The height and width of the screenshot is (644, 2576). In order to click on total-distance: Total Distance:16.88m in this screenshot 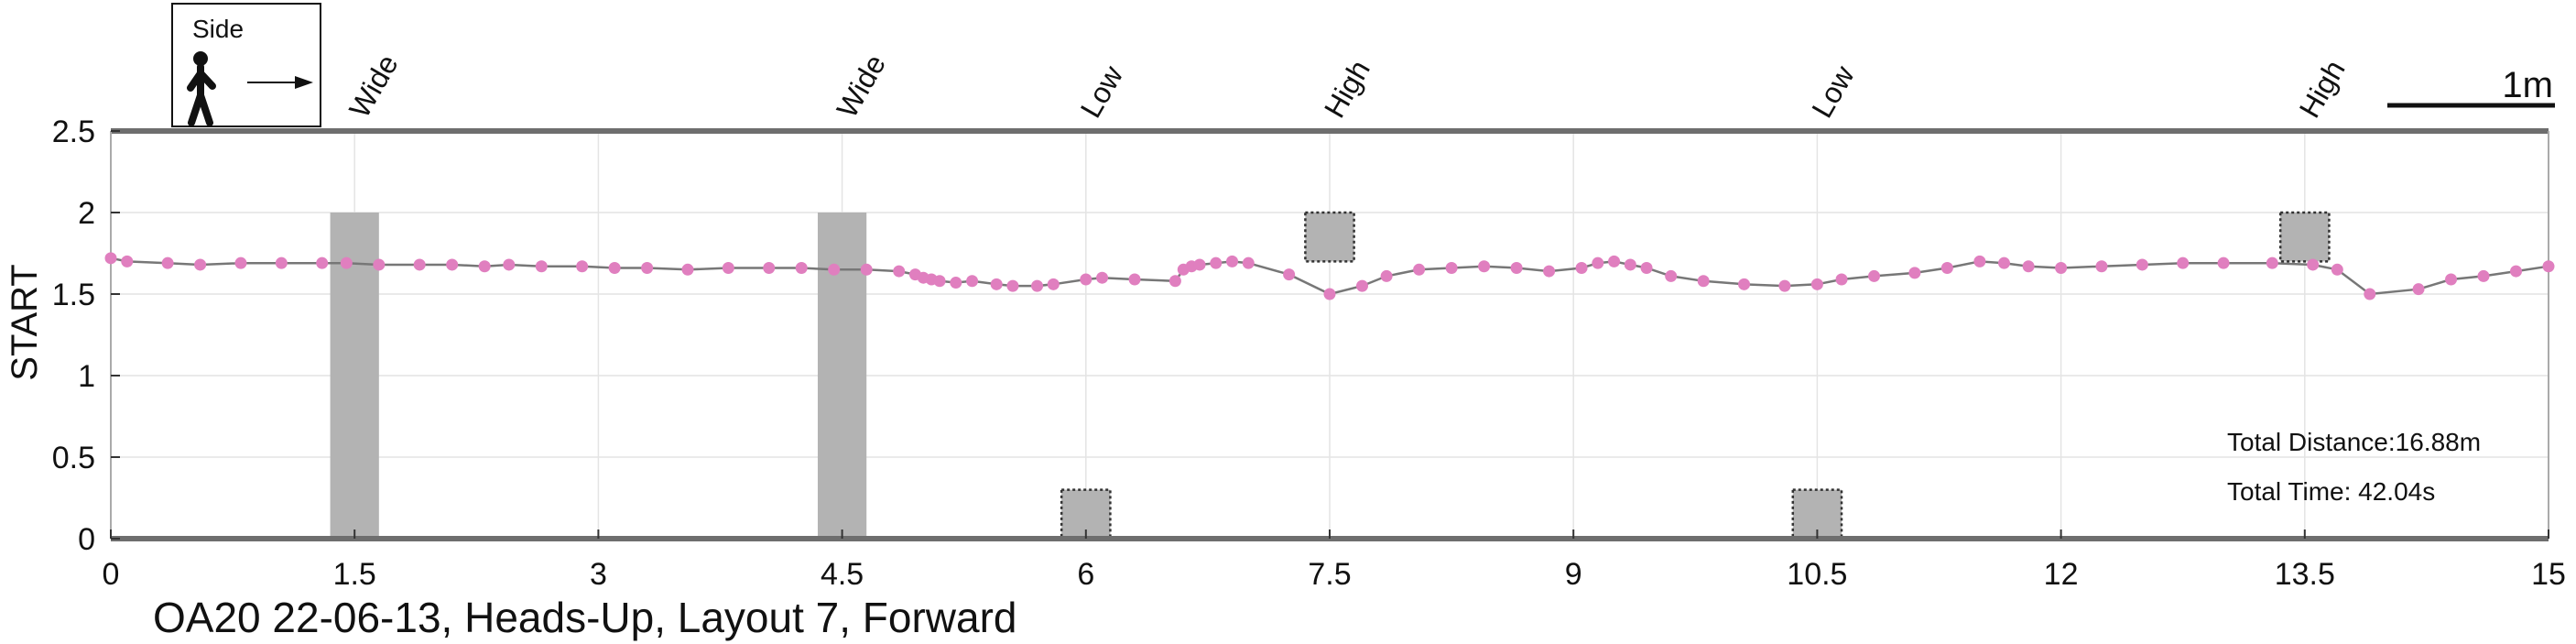, I will do `click(2354, 442)`.